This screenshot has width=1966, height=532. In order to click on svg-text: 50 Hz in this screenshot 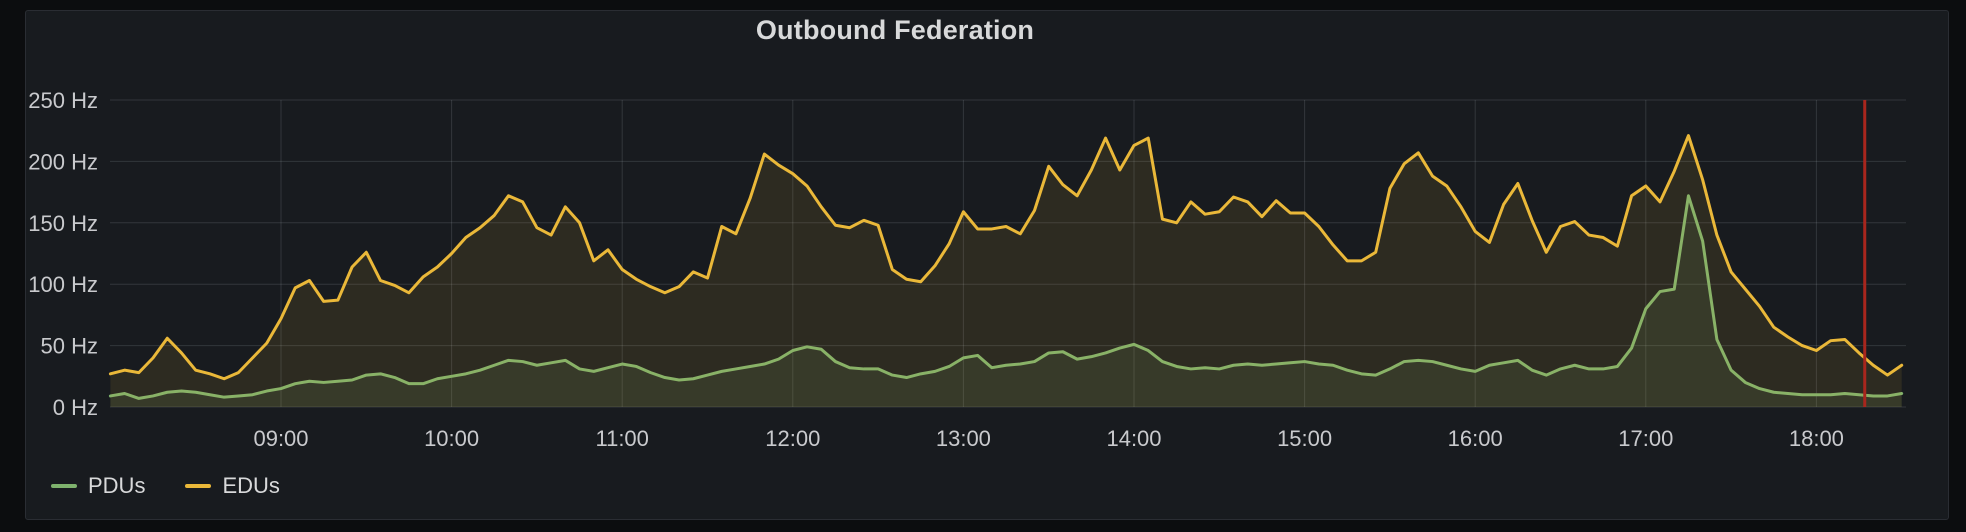, I will do `click(69, 346)`.